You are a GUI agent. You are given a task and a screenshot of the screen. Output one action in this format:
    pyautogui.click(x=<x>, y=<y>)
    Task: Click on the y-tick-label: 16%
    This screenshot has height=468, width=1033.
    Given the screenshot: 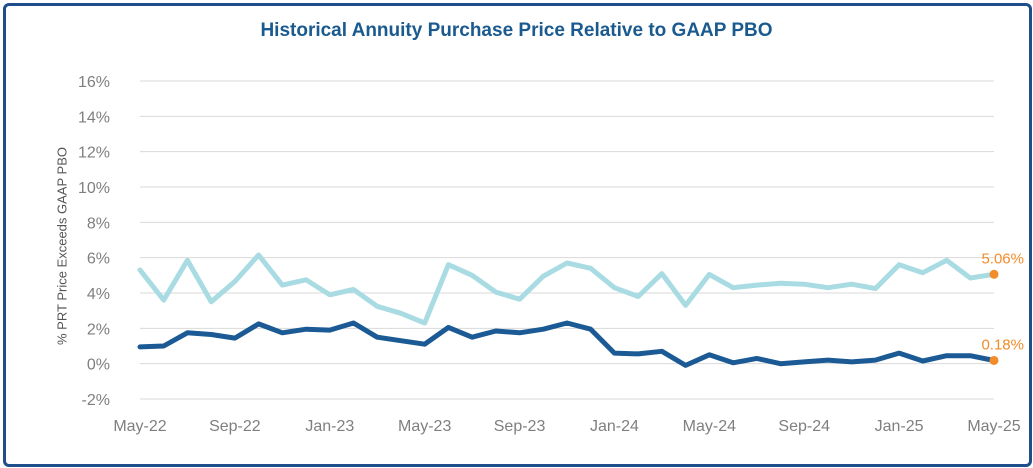 What is the action you would take?
    pyautogui.click(x=94, y=82)
    